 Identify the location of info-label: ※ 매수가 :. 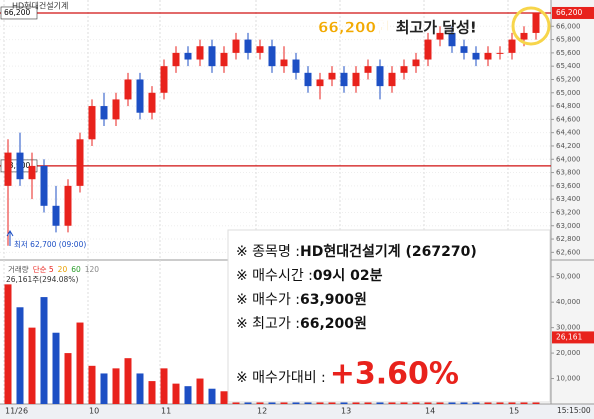
(268, 300).